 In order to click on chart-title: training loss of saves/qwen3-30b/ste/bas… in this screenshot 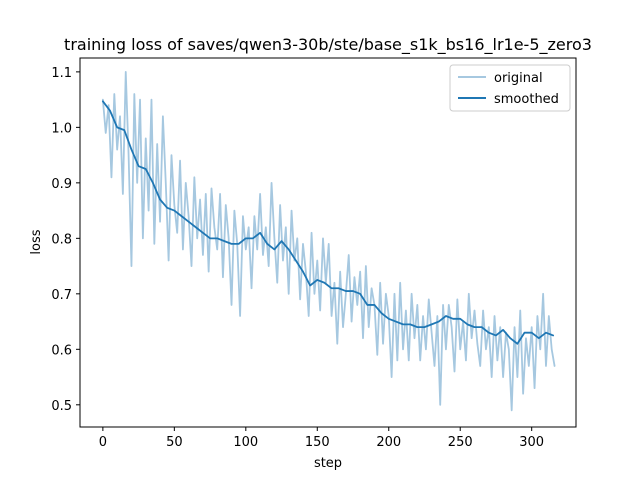, I will do `click(328, 45)`.